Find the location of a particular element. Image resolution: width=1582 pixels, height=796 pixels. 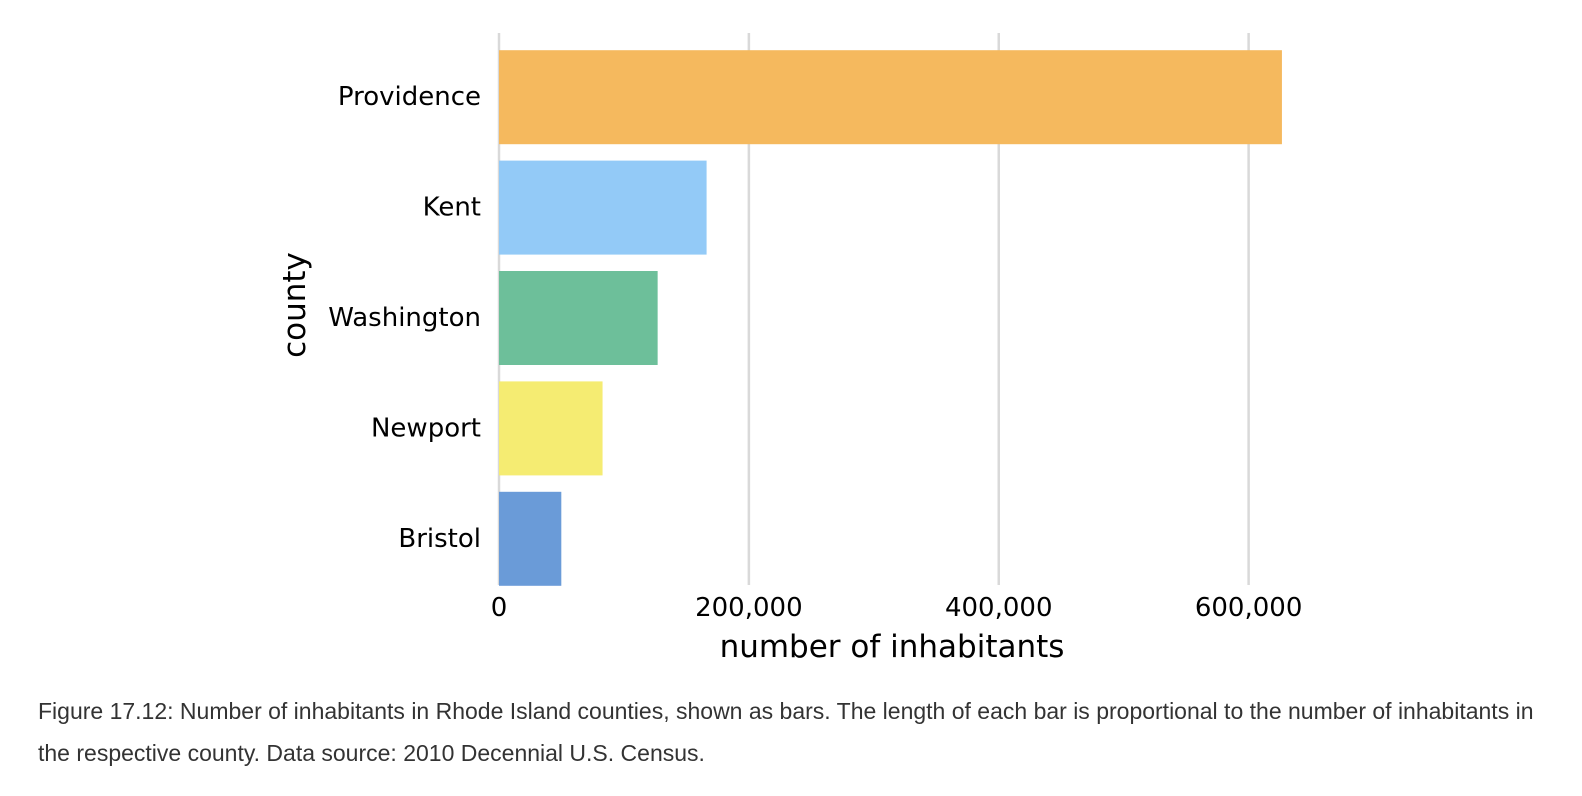

category-label: Kent is located at coordinates (452, 208).